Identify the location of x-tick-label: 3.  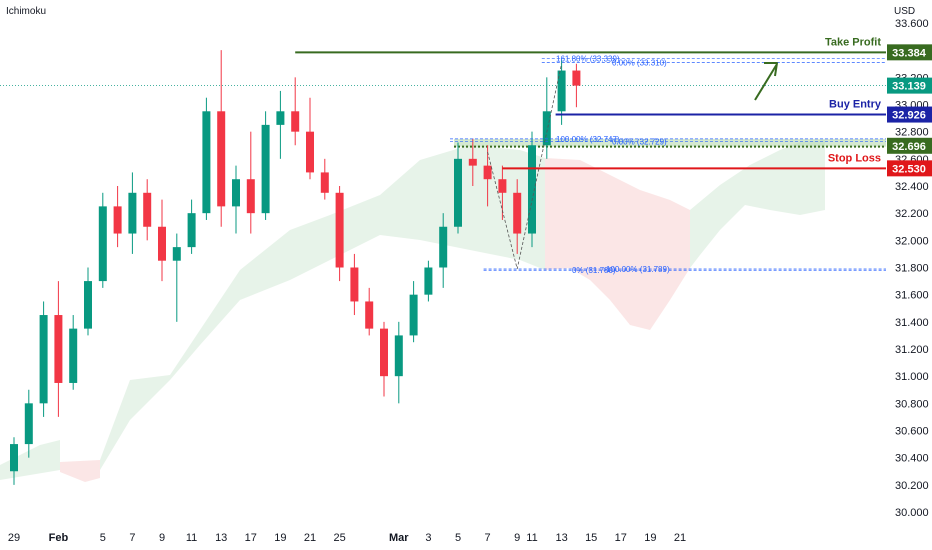
(428, 538).